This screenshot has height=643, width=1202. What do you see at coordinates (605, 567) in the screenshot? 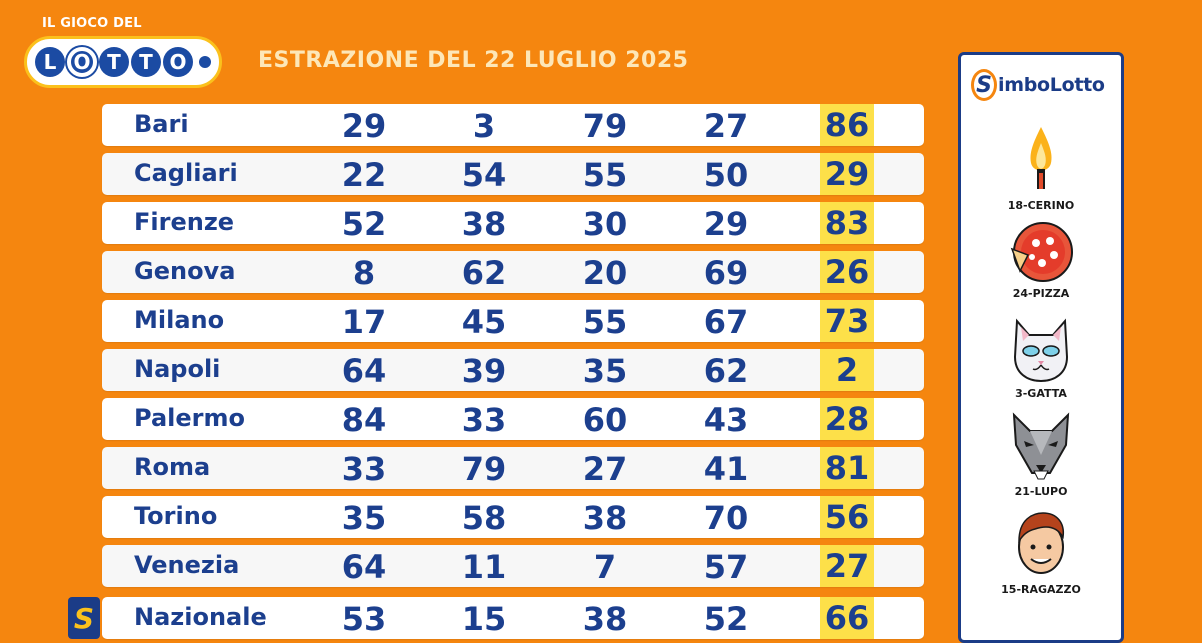
I see `drawn-number: 7` at bounding box center [605, 567].